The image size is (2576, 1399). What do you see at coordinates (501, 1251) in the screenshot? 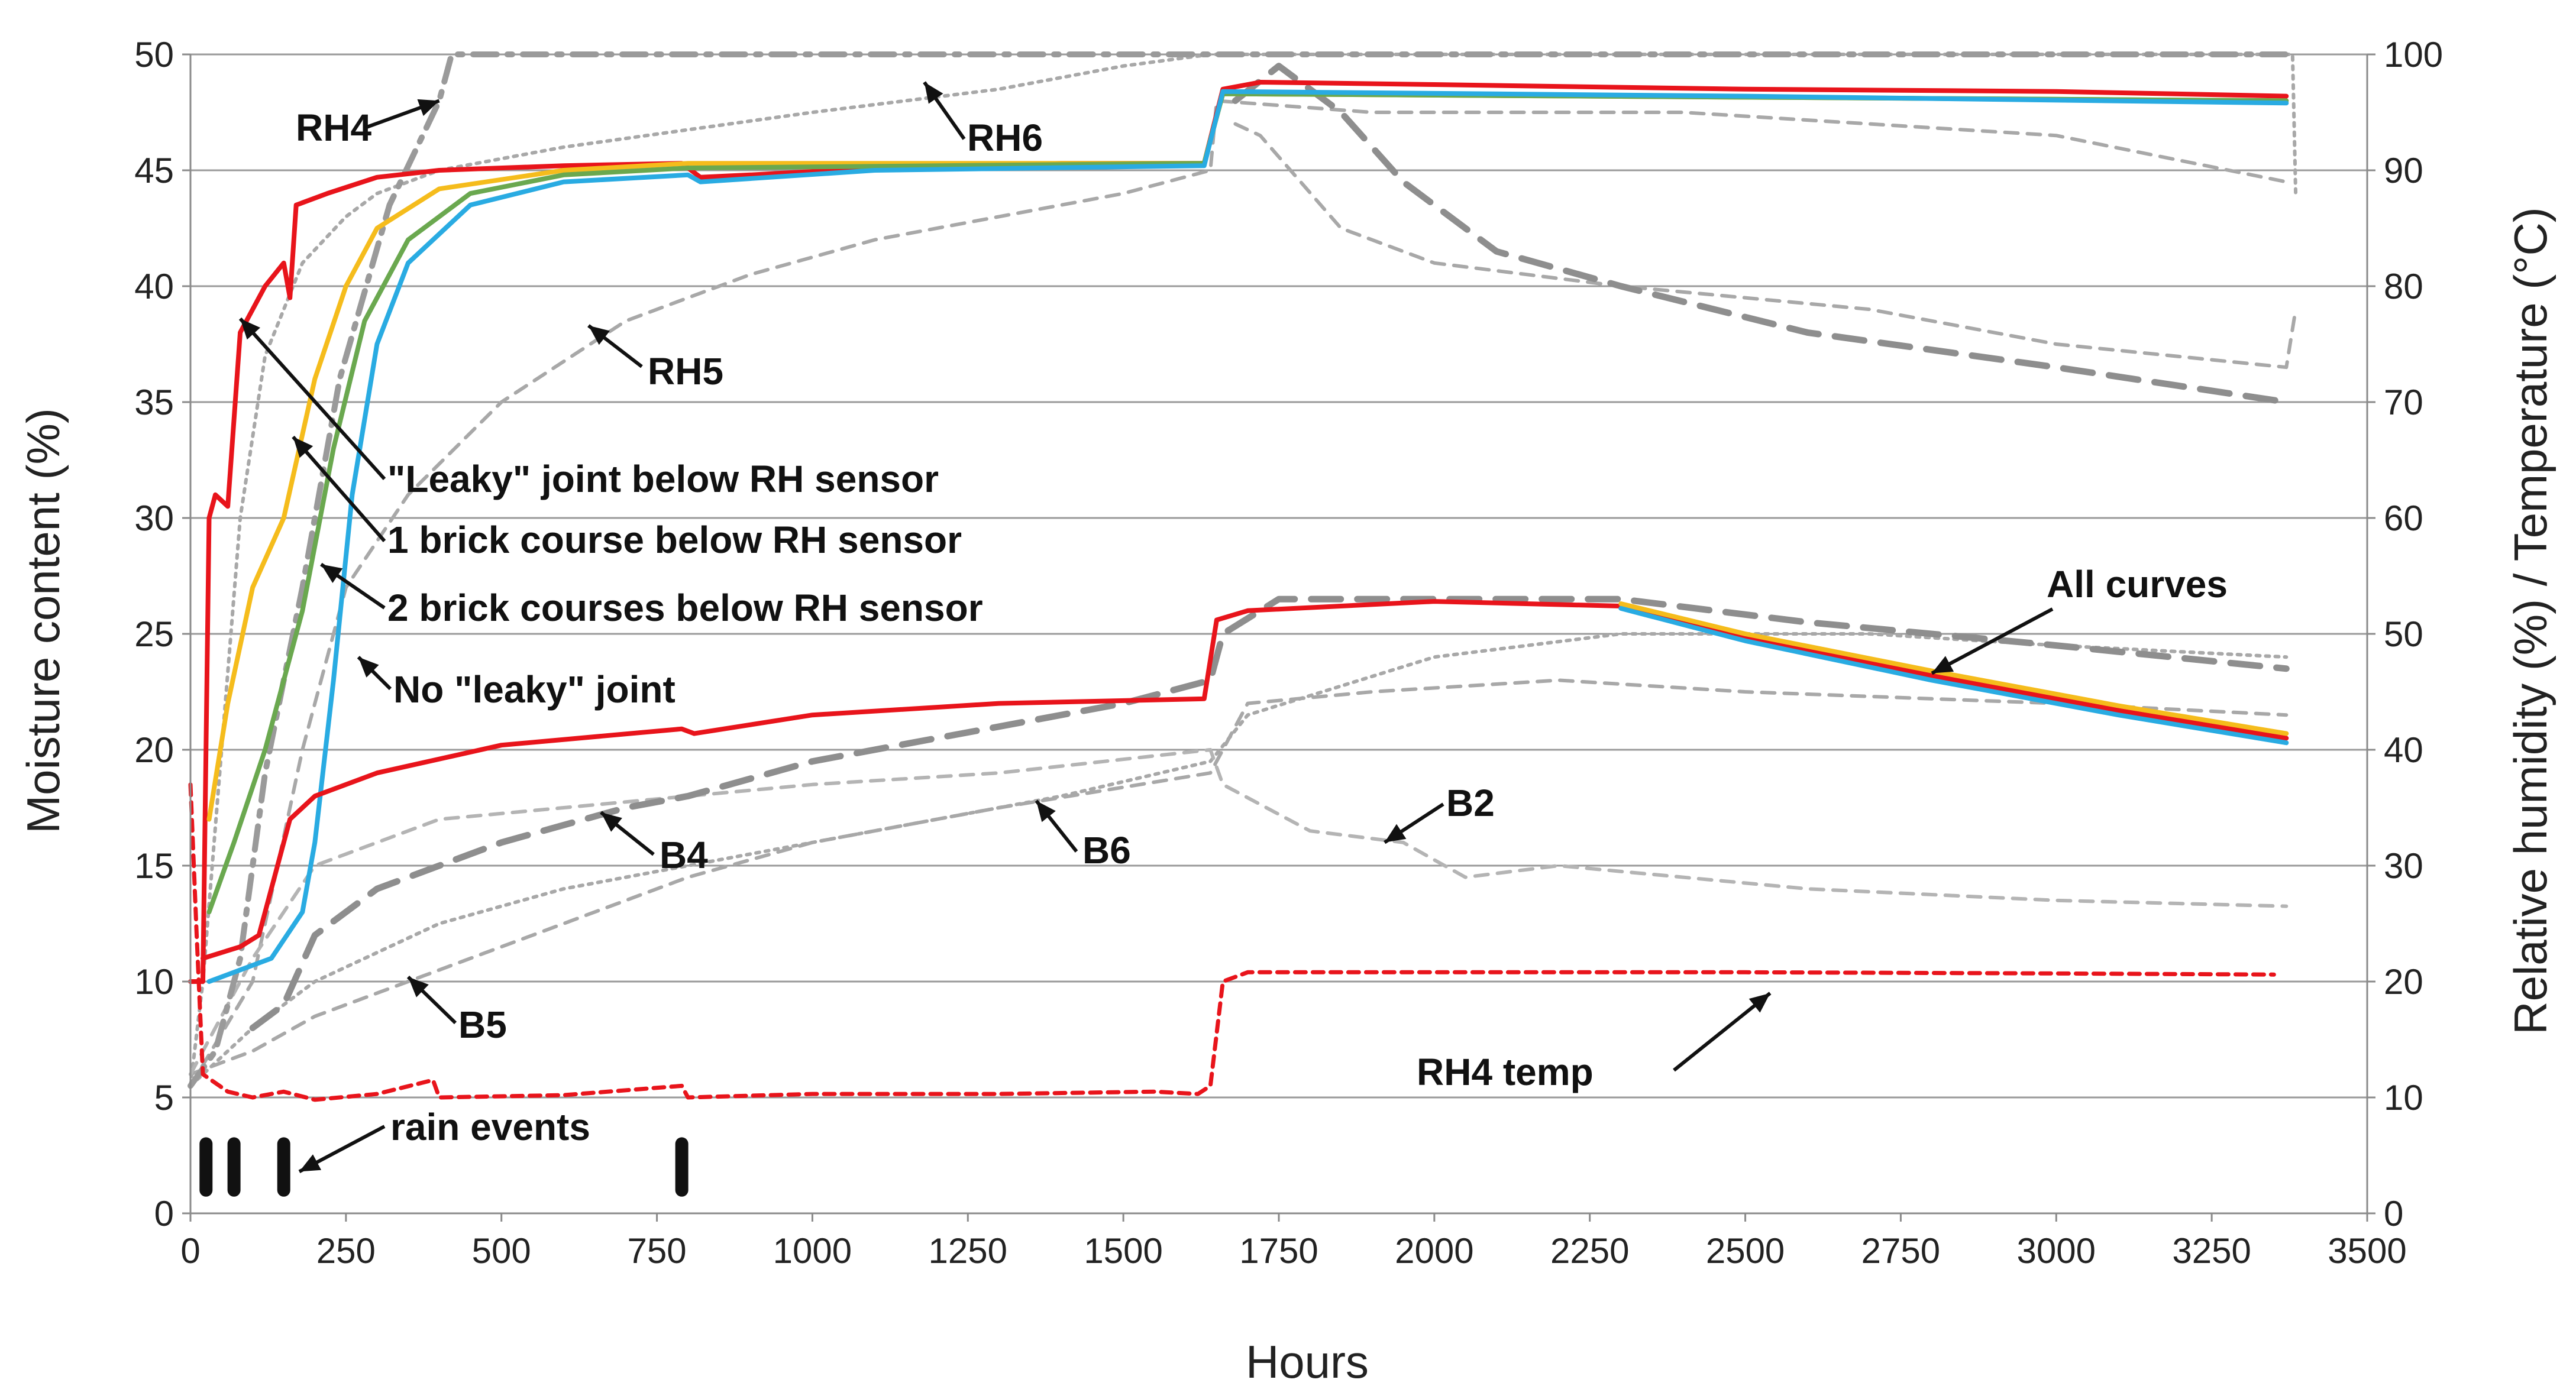
I see `x-tick-label: 500` at bounding box center [501, 1251].